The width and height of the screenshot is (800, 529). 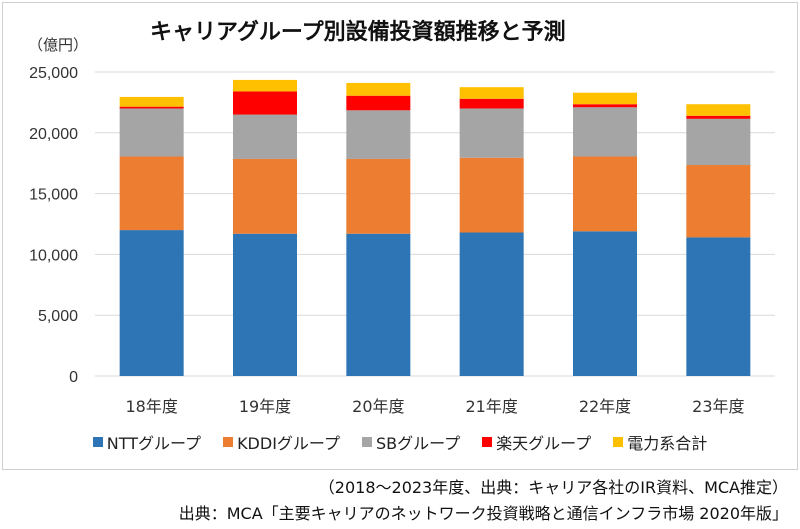 I want to click on legend-item: KDDIグループ, so click(x=281, y=442).